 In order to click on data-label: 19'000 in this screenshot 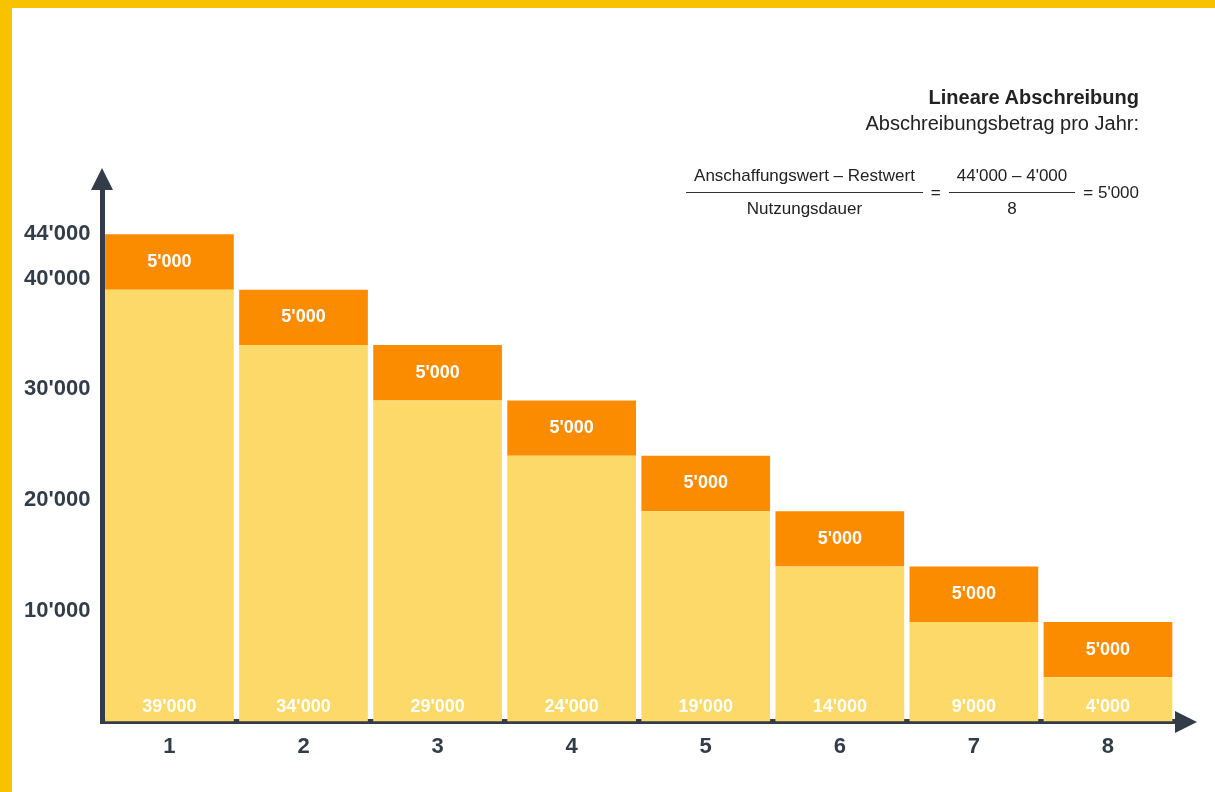, I will do `click(705, 705)`.